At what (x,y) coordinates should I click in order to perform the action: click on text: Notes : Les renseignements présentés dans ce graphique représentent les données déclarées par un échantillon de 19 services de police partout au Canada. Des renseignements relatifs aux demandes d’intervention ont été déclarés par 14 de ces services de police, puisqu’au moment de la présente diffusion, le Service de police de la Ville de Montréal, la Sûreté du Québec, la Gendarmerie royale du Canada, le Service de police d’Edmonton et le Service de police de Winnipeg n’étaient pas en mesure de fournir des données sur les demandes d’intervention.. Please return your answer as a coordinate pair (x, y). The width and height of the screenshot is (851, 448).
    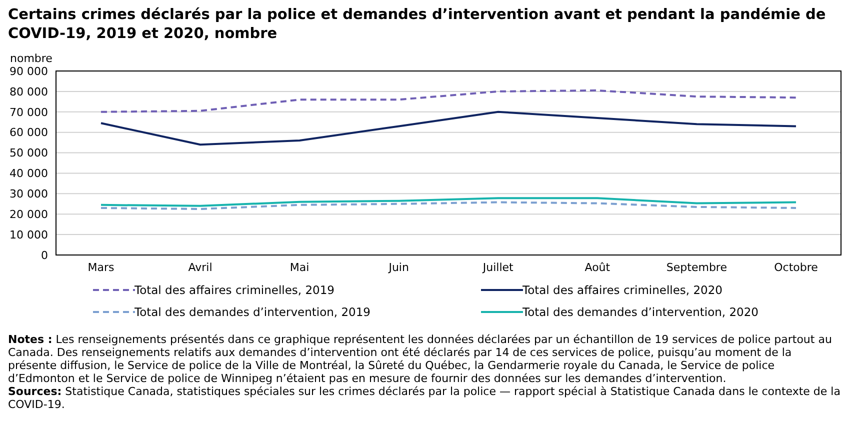
    Looking at the image, I should click on (420, 359).